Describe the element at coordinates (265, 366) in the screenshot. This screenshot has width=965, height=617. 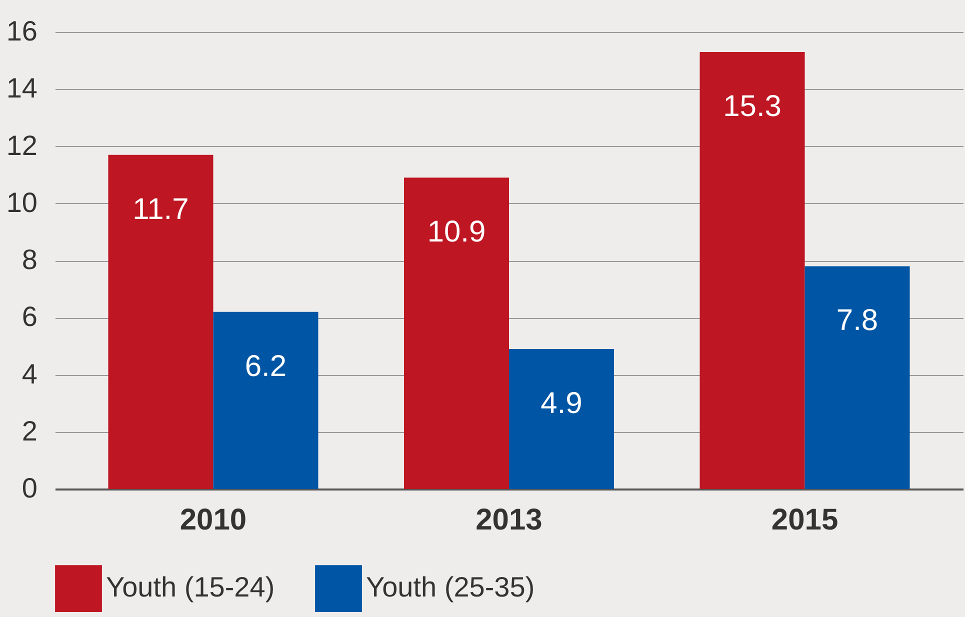
I see `data-label: 6.2` at that location.